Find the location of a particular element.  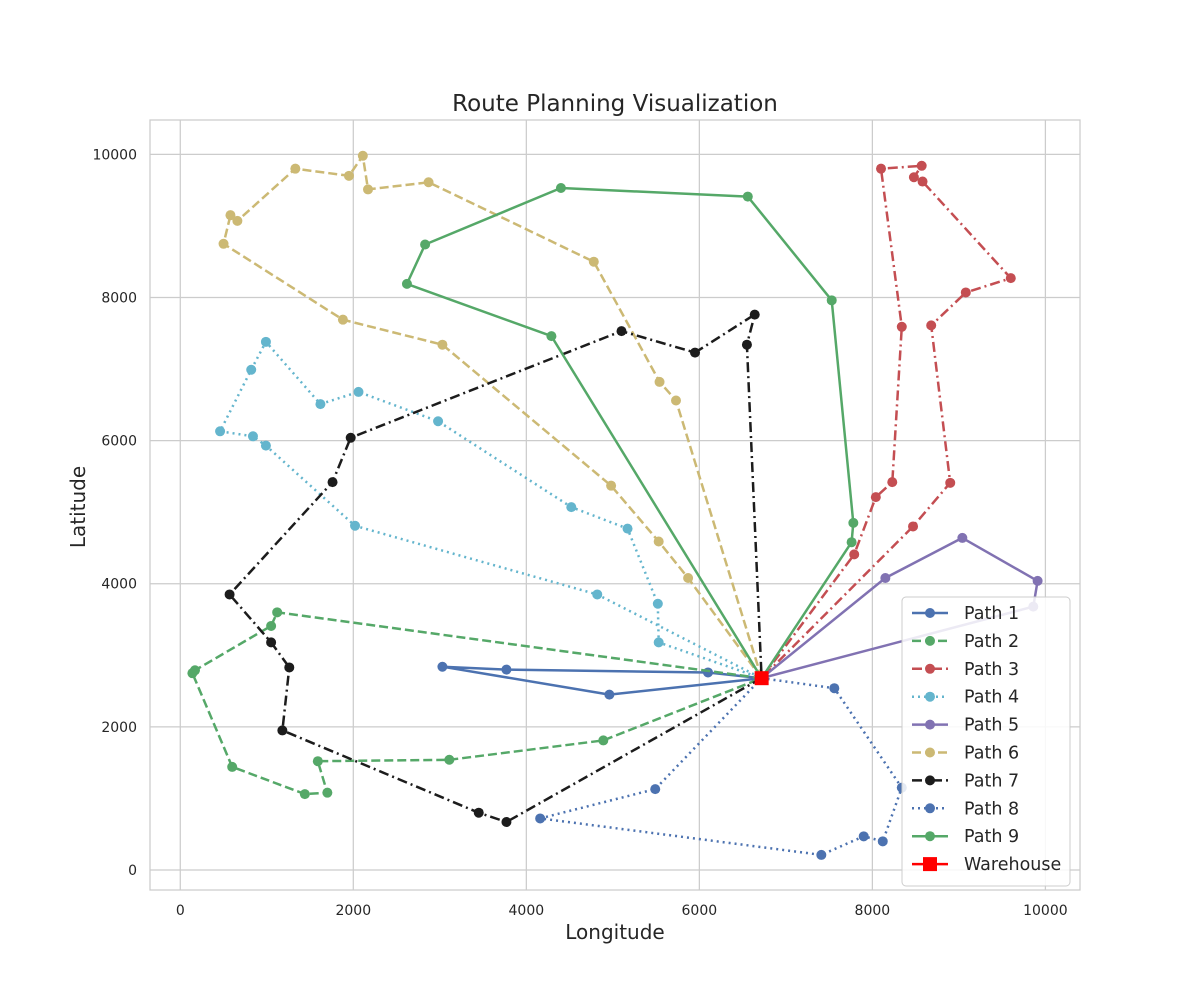

warehouse-layer is located at coordinates (761, 678).